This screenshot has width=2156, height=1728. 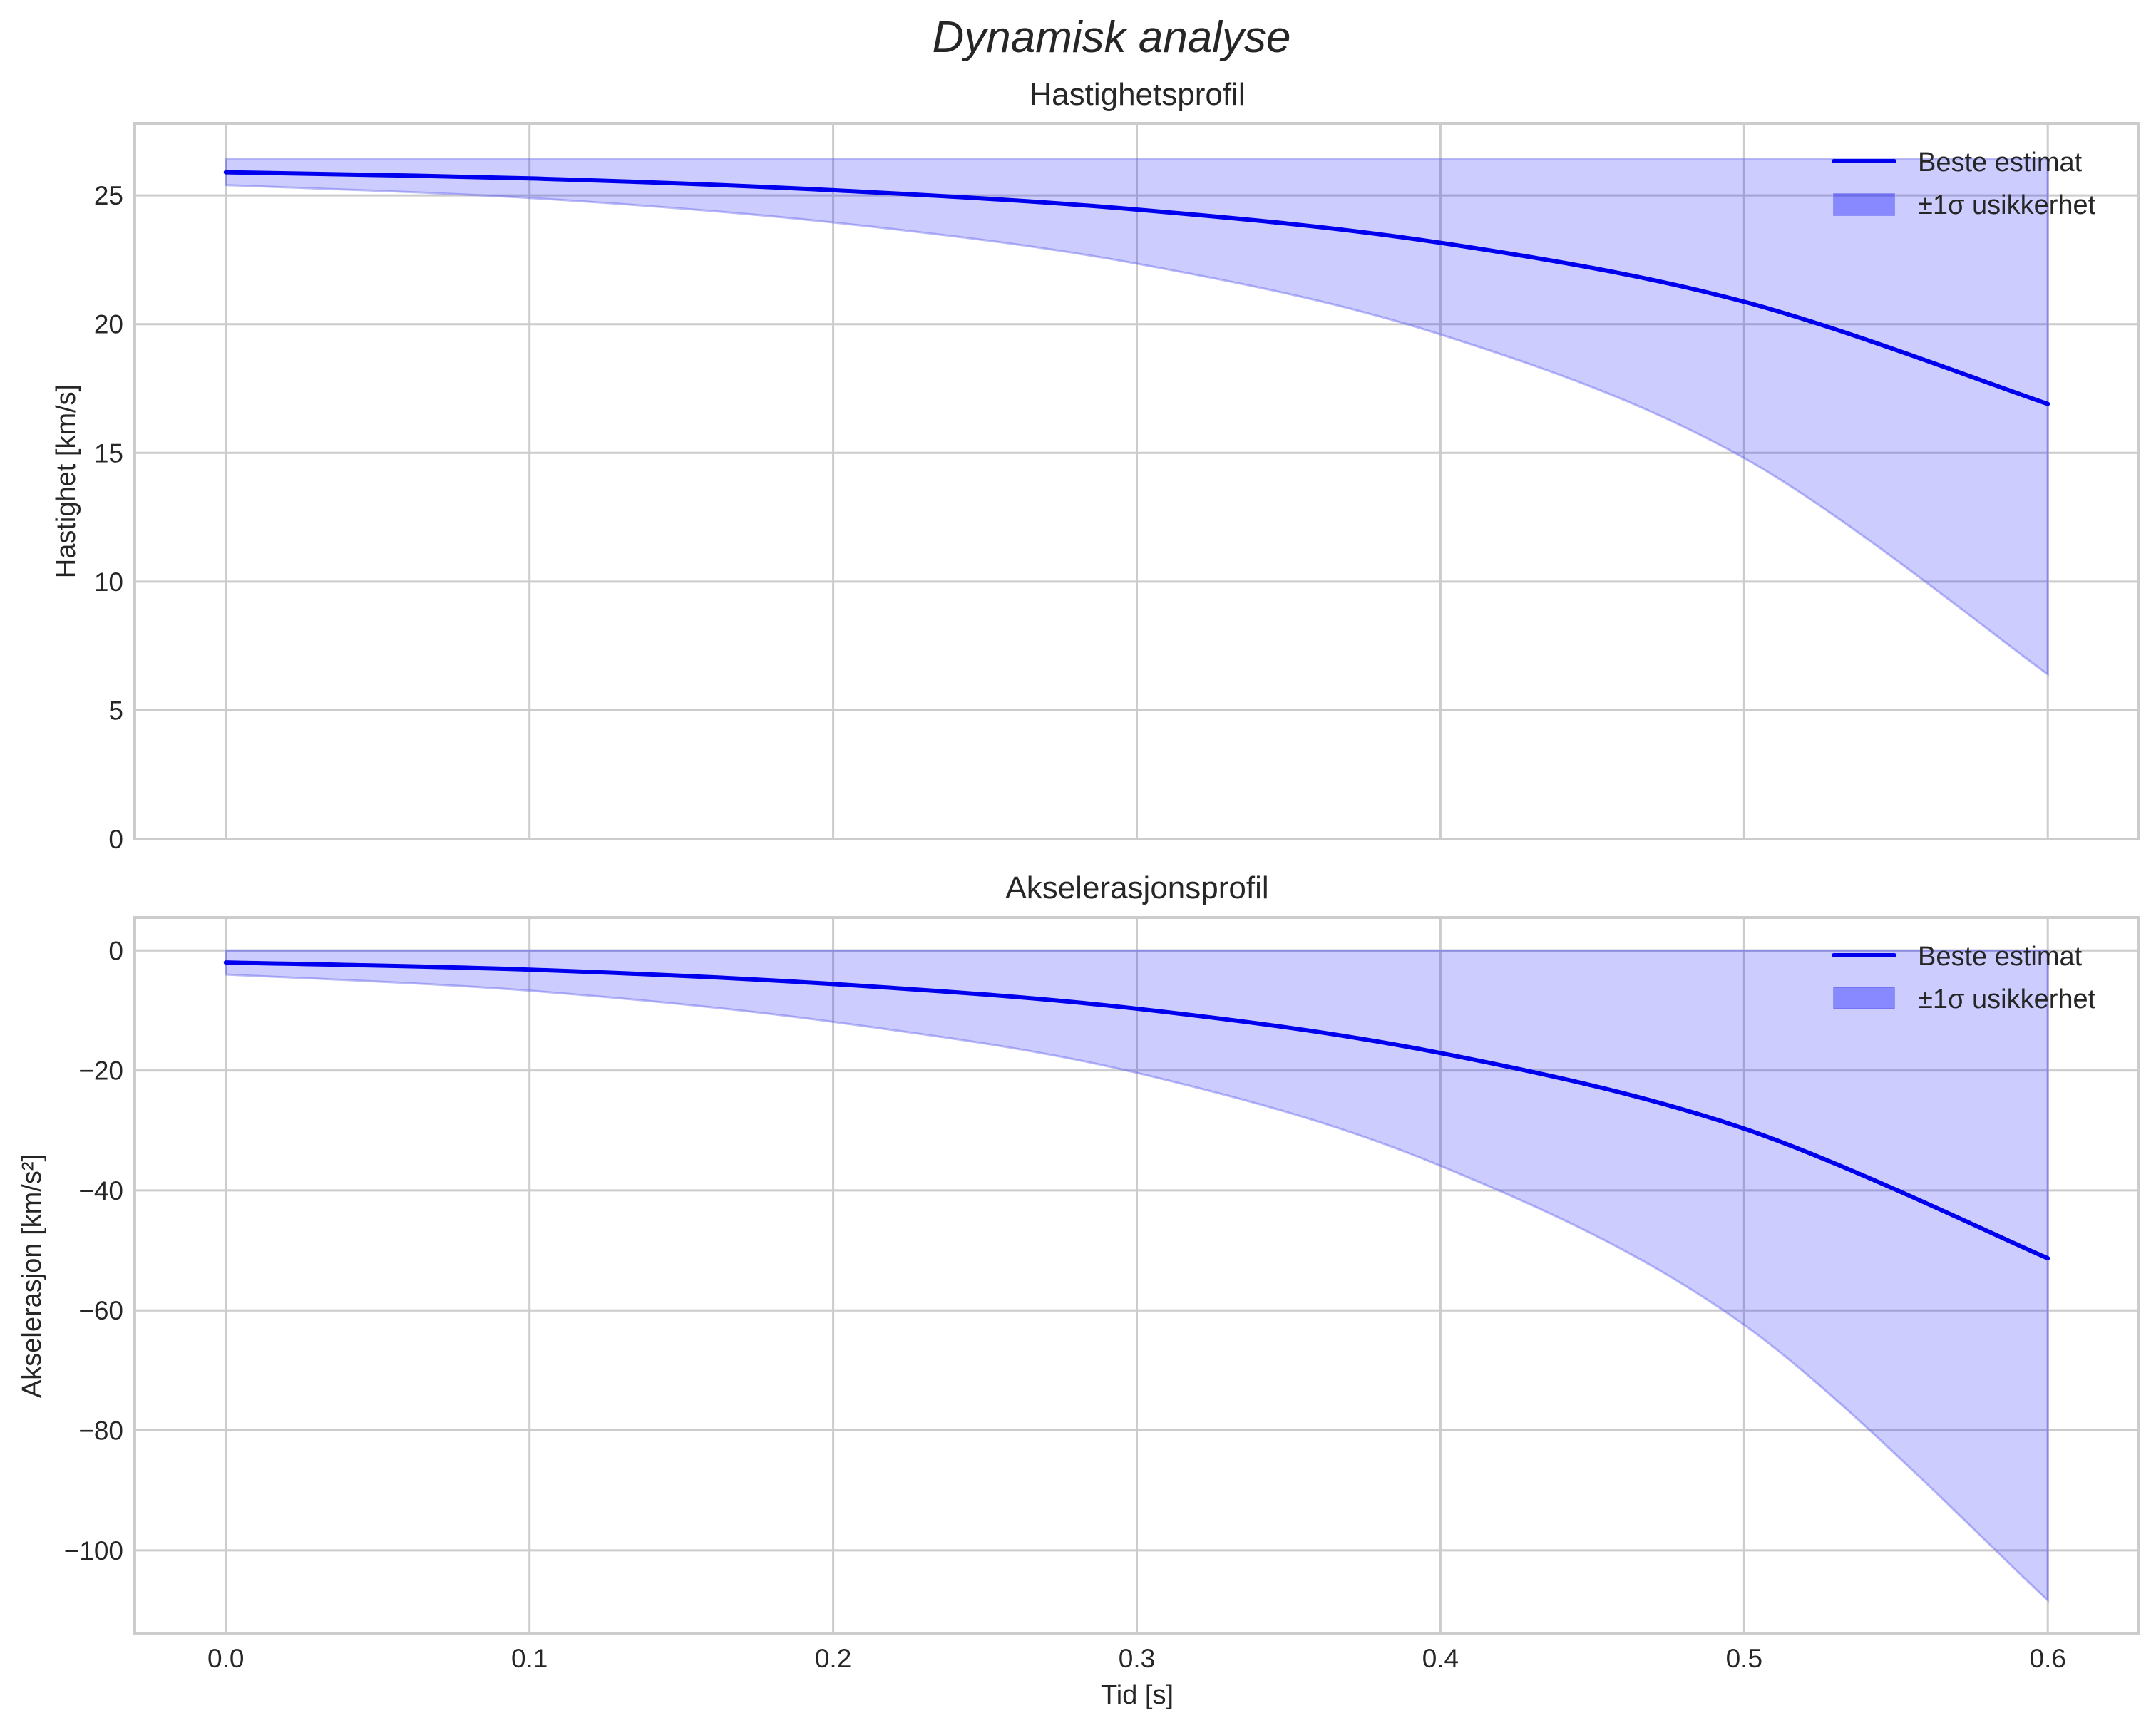 I want to click on y-tick-label: −100, so click(x=93, y=1550).